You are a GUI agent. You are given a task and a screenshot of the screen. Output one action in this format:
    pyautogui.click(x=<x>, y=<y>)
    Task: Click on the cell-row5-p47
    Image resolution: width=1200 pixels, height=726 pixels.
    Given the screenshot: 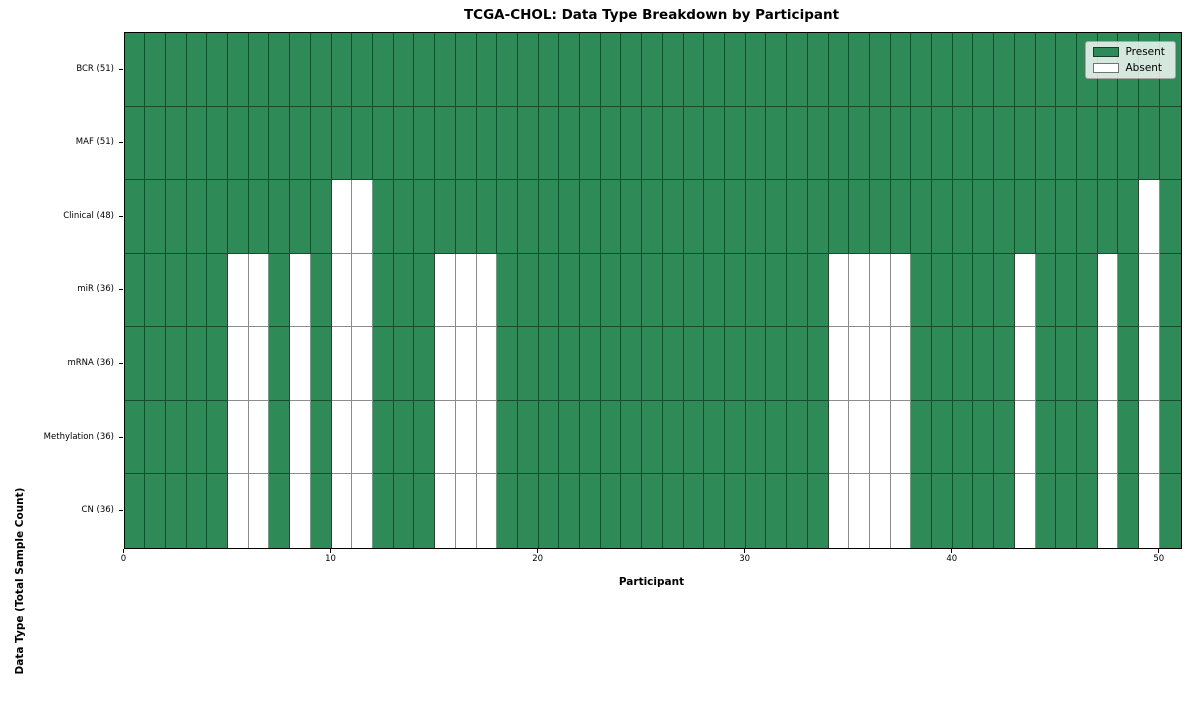 What is the action you would take?
    pyautogui.click(x=1108, y=437)
    